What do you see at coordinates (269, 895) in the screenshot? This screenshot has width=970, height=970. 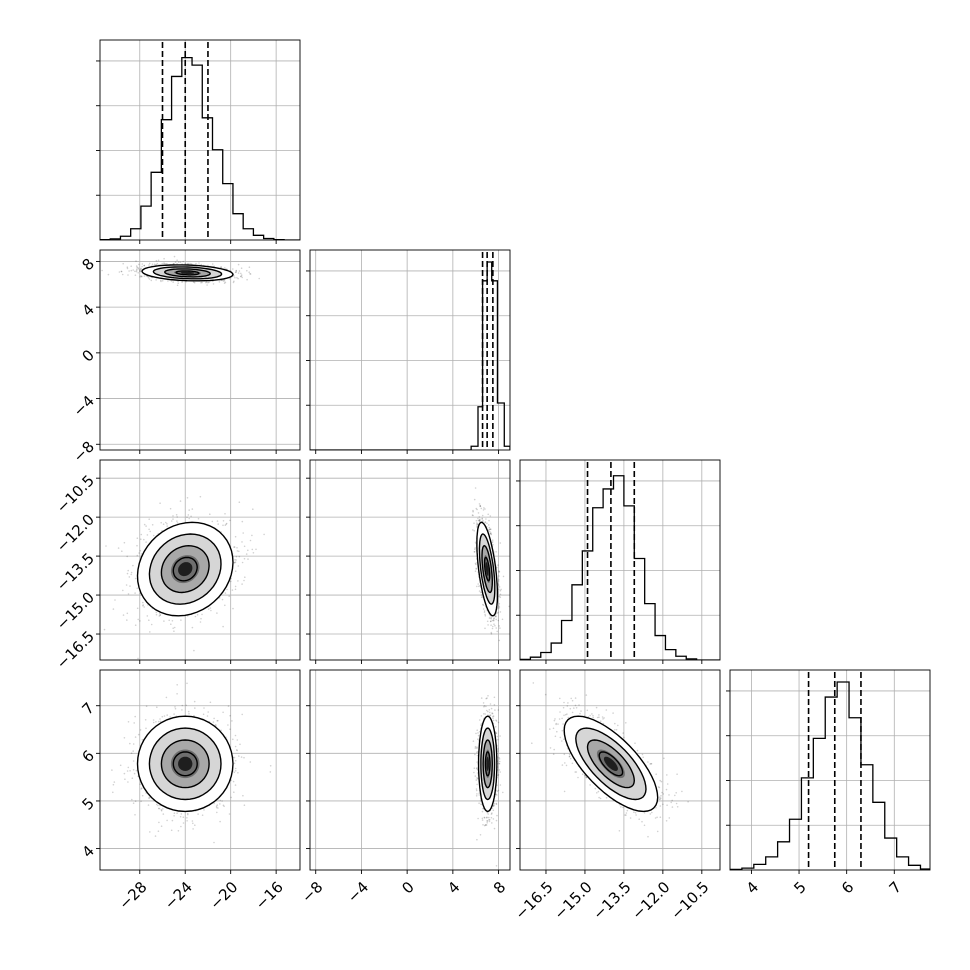 I see `x-tick-label: −16` at bounding box center [269, 895].